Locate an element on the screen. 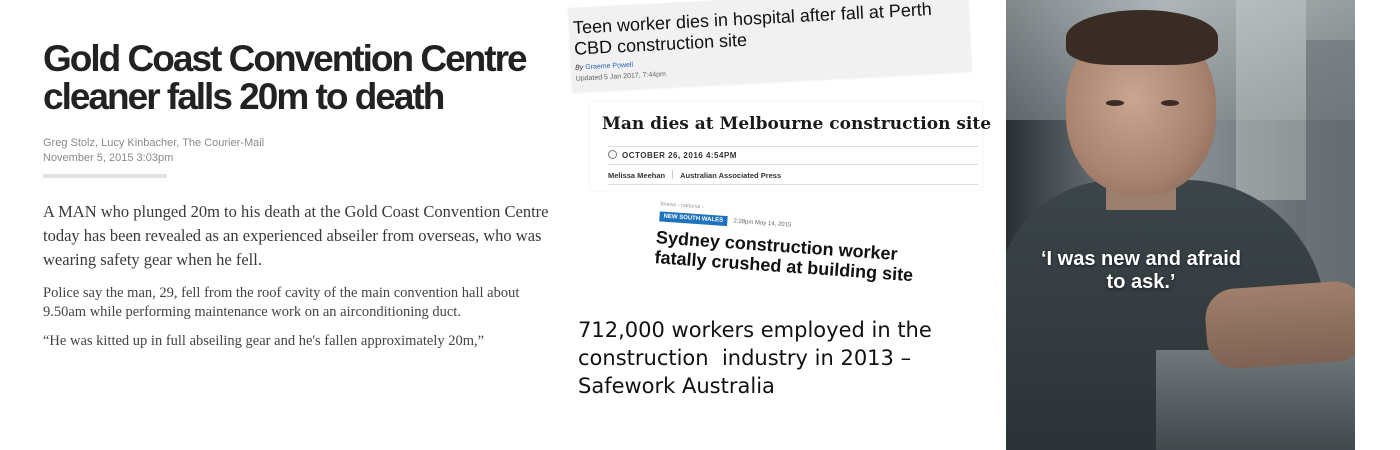 The height and width of the screenshot is (450, 1400). perth-byline: By Graeme Powell is located at coordinates (604, 67).